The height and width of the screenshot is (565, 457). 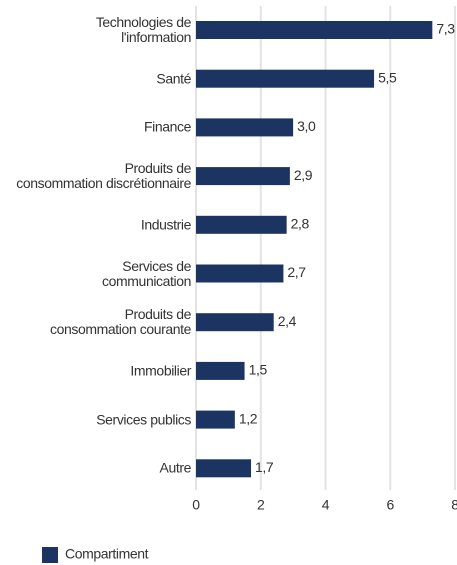 What do you see at coordinates (391, 505) in the screenshot?
I see `x-tick-label: 6` at bounding box center [391, 505].